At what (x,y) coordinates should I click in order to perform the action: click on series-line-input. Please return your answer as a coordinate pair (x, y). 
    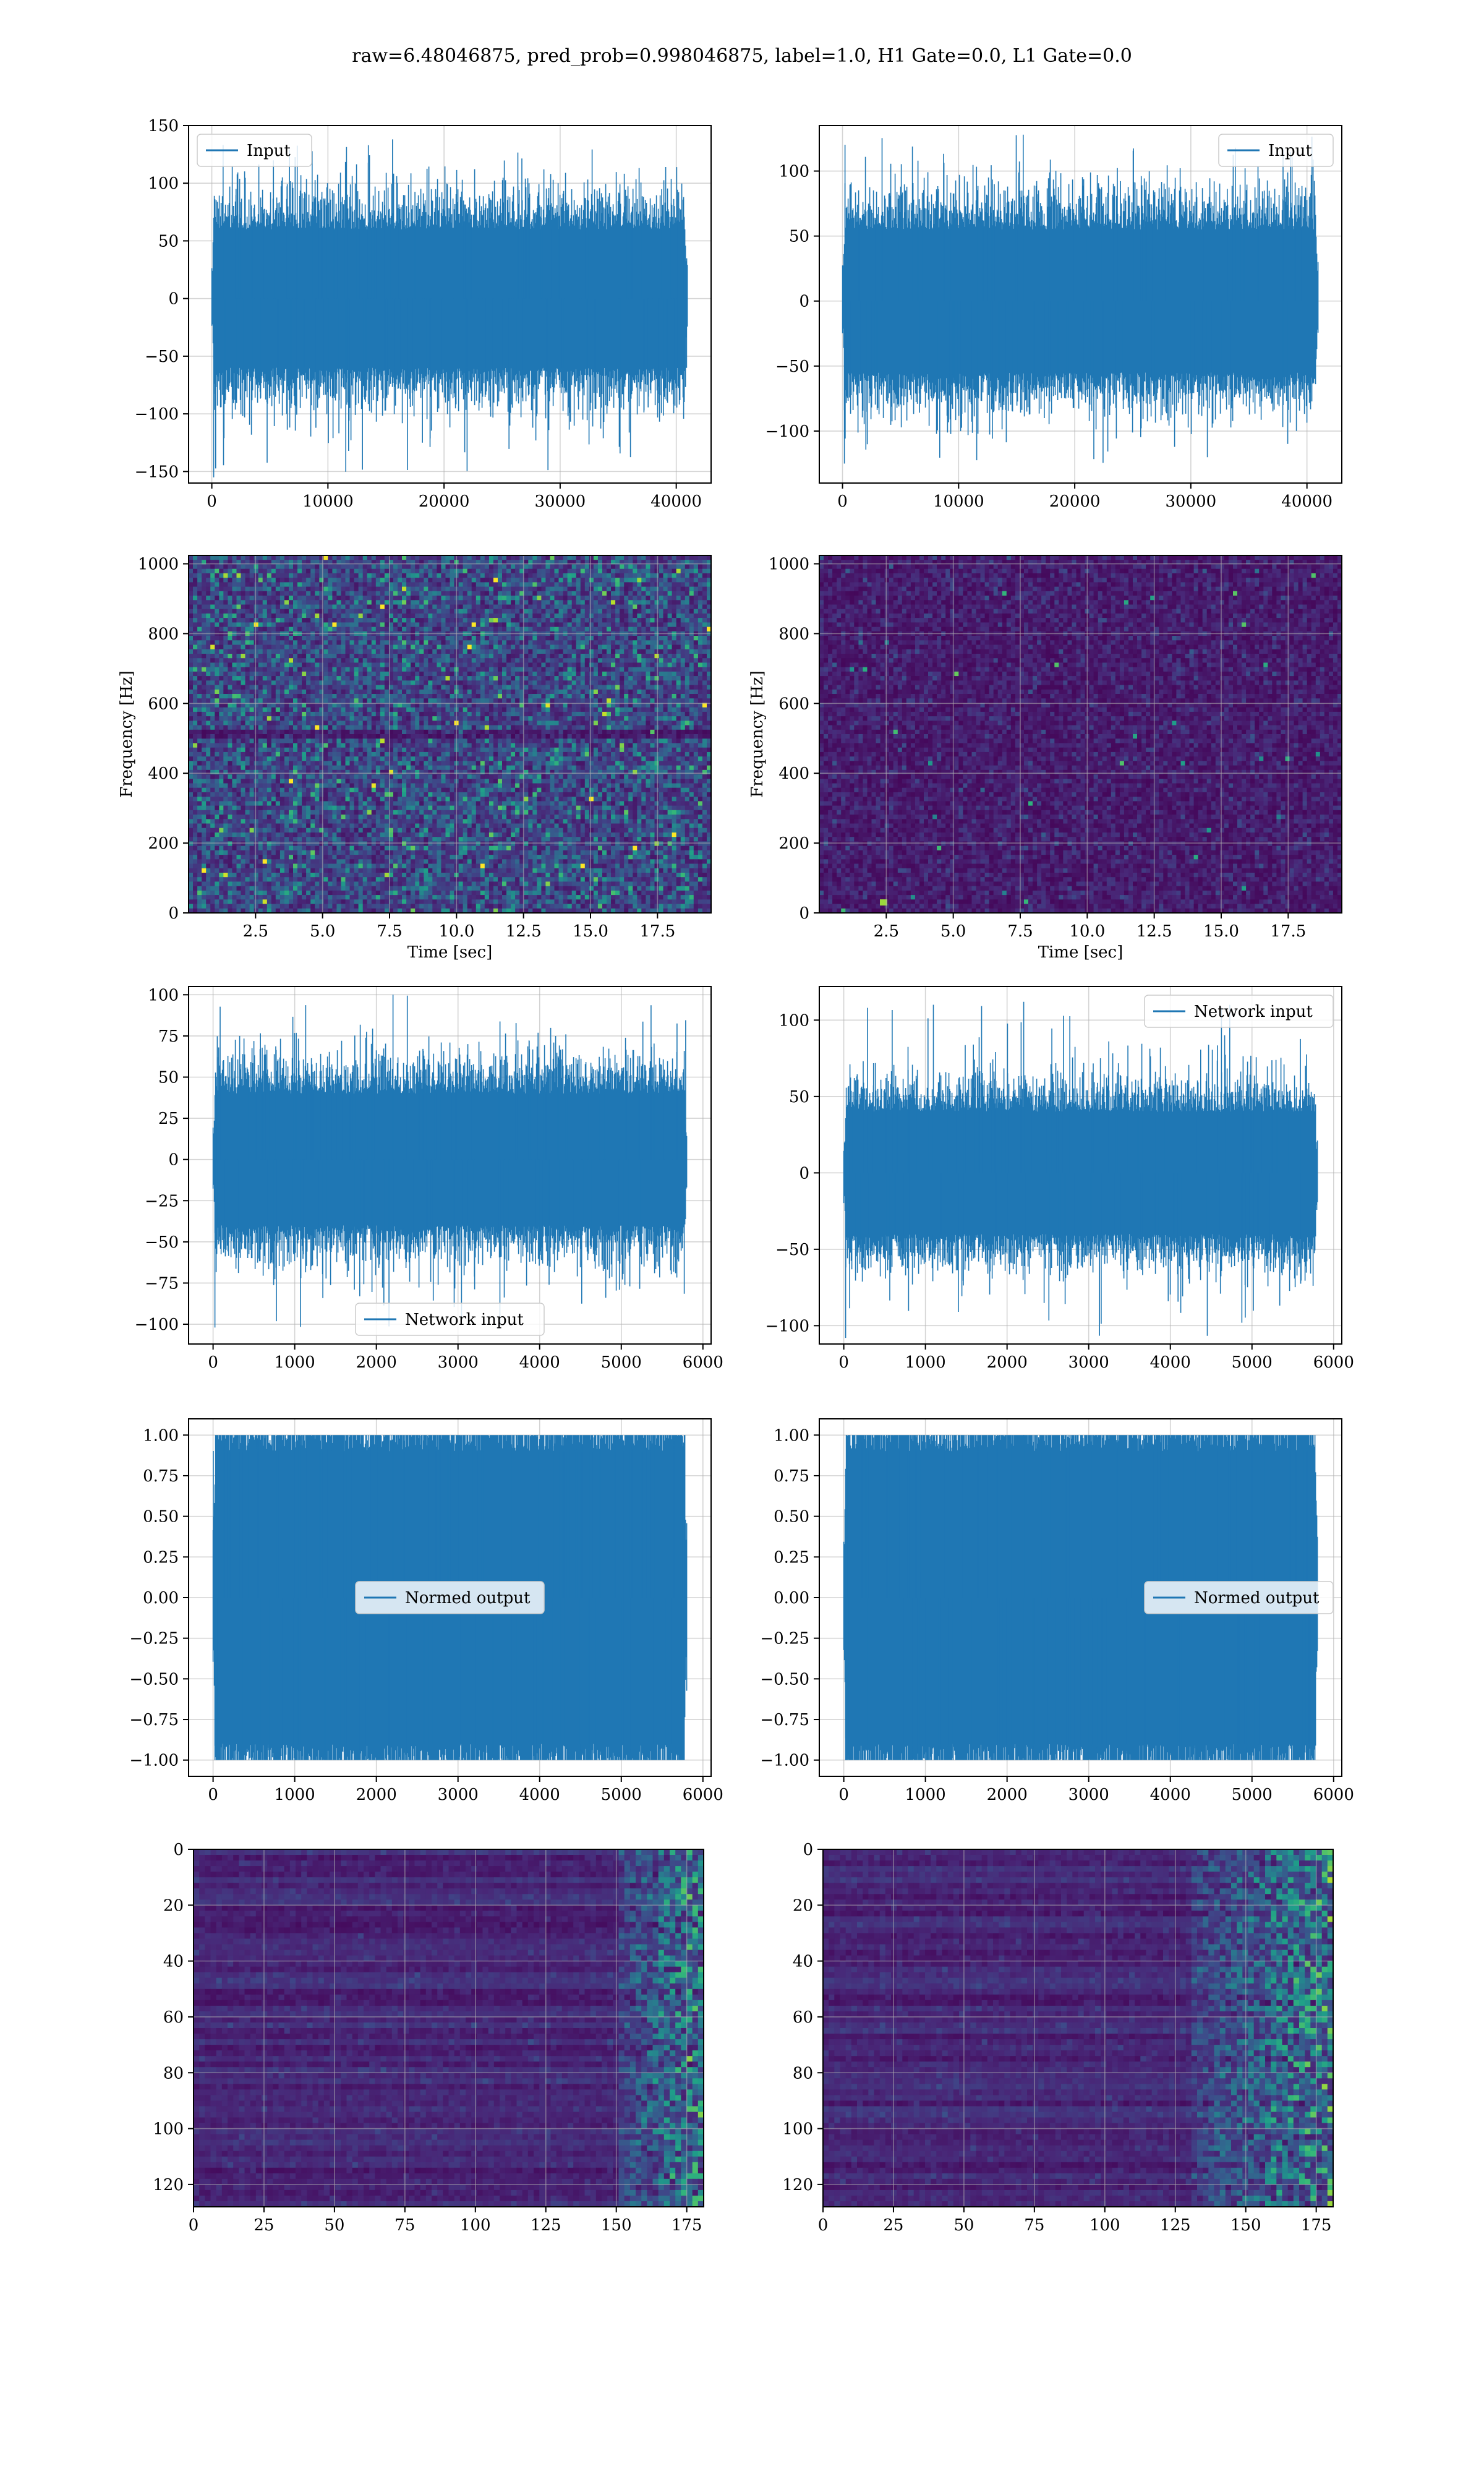
    Looking at the image, I should click on (1080, 299).